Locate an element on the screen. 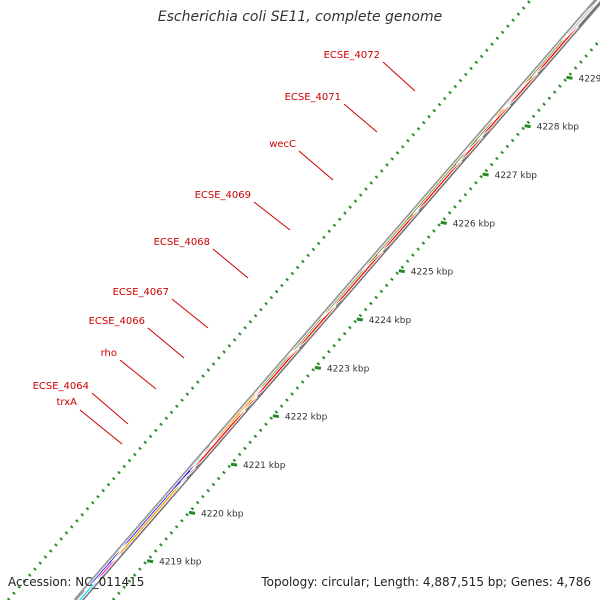 The height and width of the screenshot is (600, 600). gene-label: ECSE_4067 is located at coordinates (141, 292).